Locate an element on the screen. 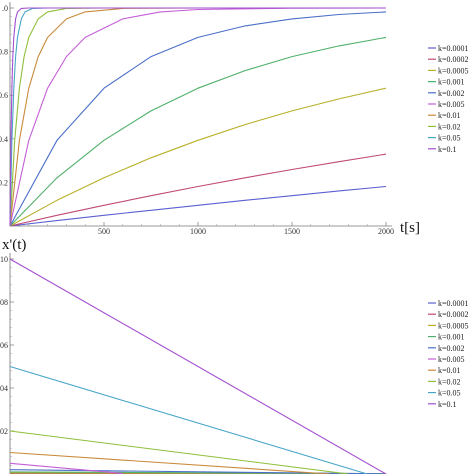  x-tick-label: 1500 is located at coordinates (292, 231).